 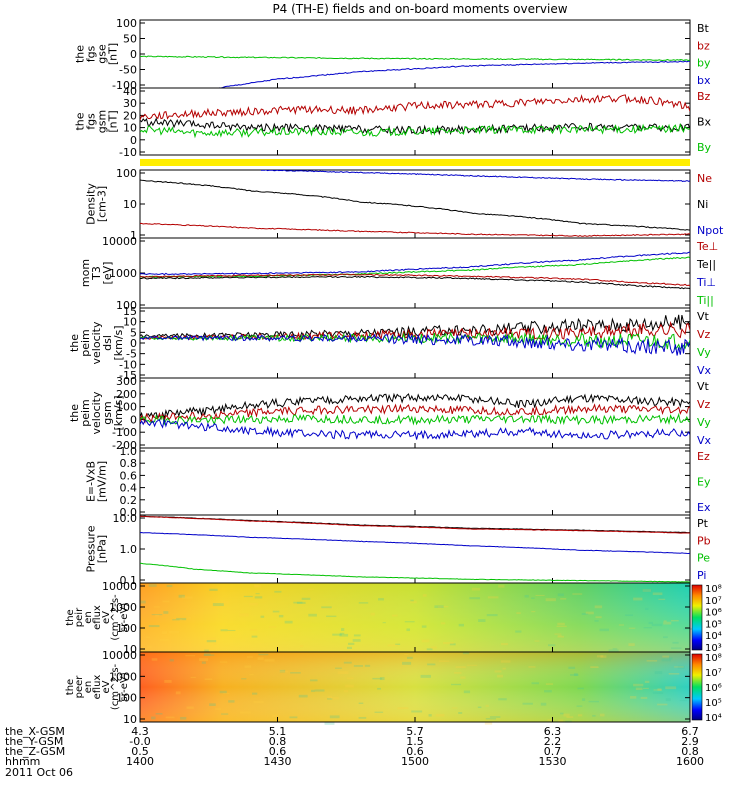 I want to click on y-axis-label-line: dsl, so click(x=107, y=343).